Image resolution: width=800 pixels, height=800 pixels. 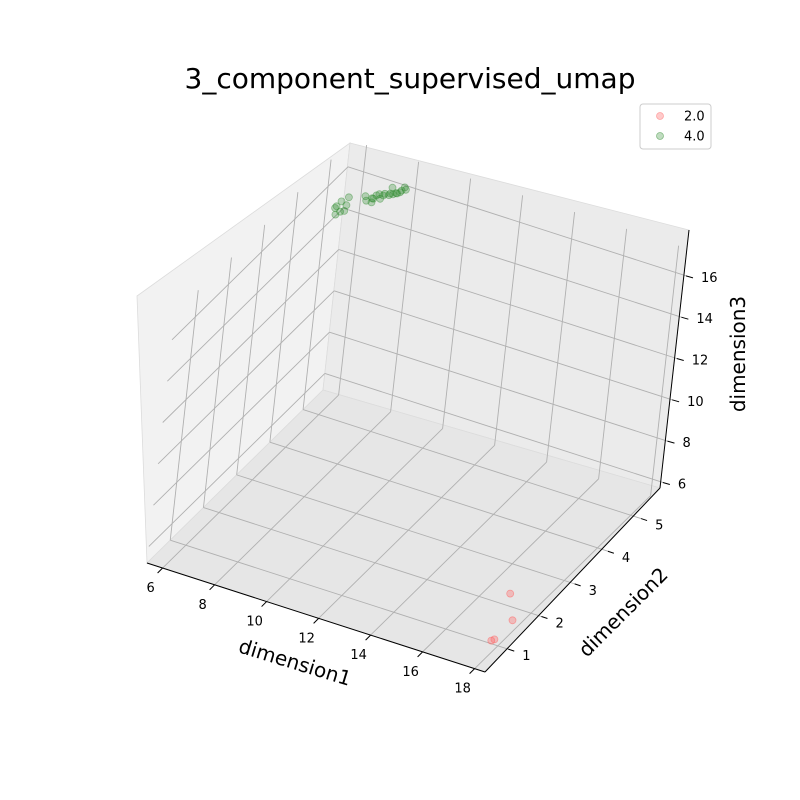 What do you see at coordinates (559, 624) in the screenshot?
I see `y-tick-label: 2` at bounding box center [559, 624].